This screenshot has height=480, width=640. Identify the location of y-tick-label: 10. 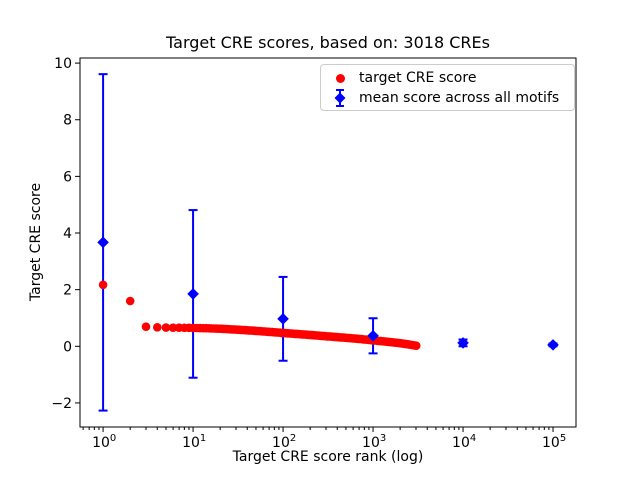
(63, 64).